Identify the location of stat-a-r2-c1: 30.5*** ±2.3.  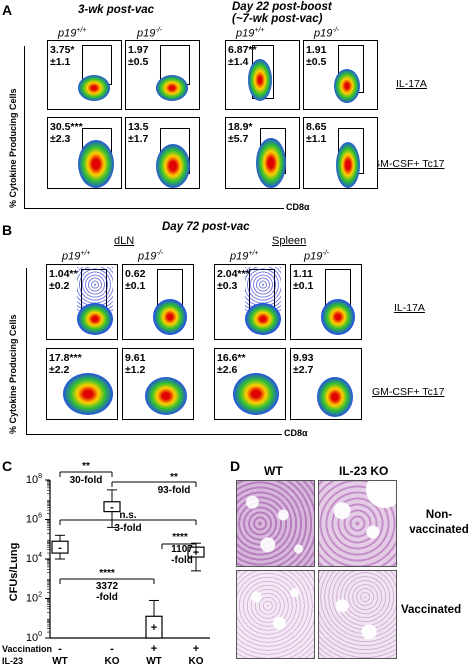
(66, 133).